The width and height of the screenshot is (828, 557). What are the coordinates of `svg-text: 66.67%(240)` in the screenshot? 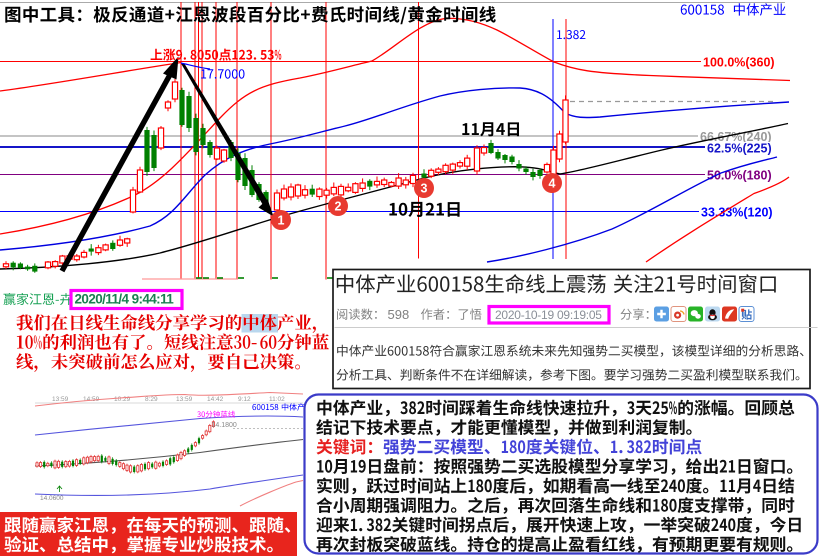 It's located at (736, 137).